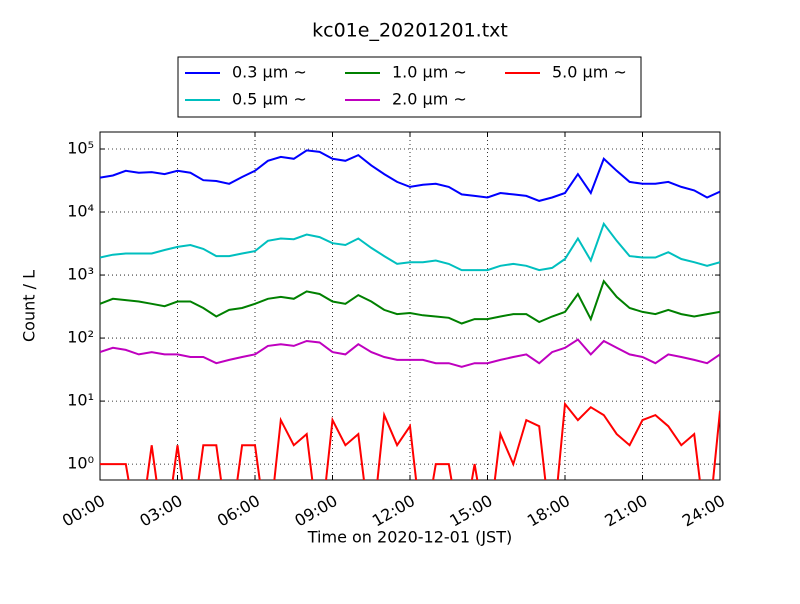  What do you see at coordinates (393, 511) in the screenshot?
I see `x-tick-label: 12:00` at bounding box center [393, 511].